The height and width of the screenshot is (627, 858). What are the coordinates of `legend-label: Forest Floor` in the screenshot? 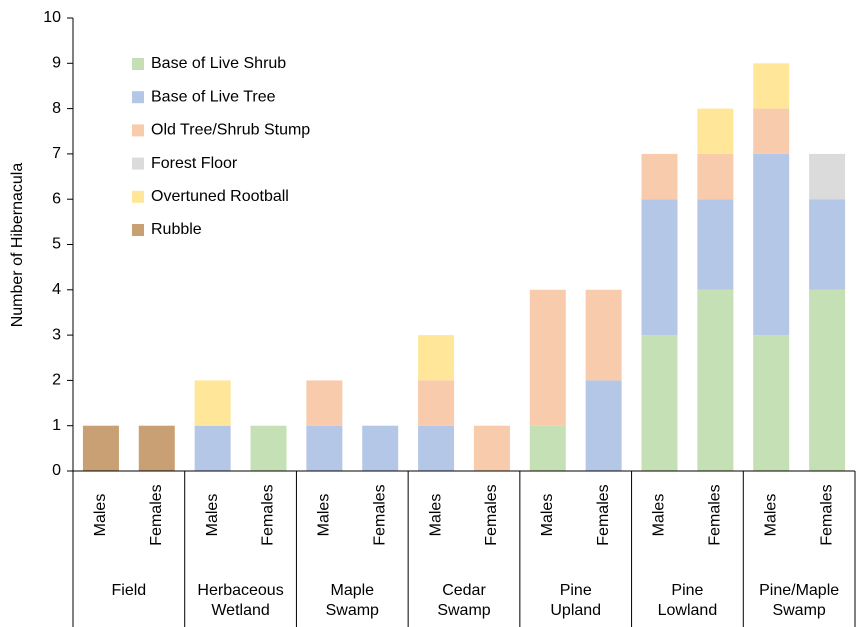 It's located at (194, 163).